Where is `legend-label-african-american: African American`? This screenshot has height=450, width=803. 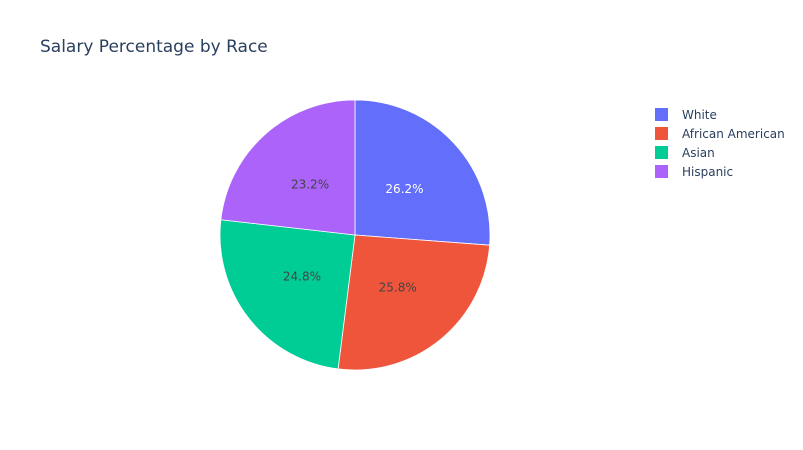 legend-label-african-american: African American is located at coordinates (733, 134).